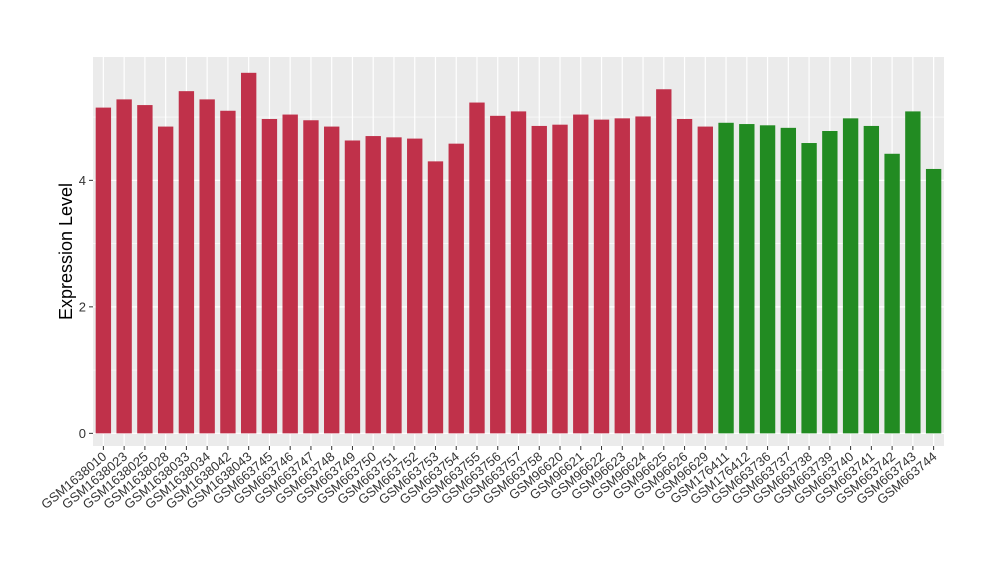 Image resolution: width=1000 pixels, height=580 pixels. What do you see at coordinates (664, 261) in the screenshot?
I see `bar-GSM96625` at bounding box center [664, 261].